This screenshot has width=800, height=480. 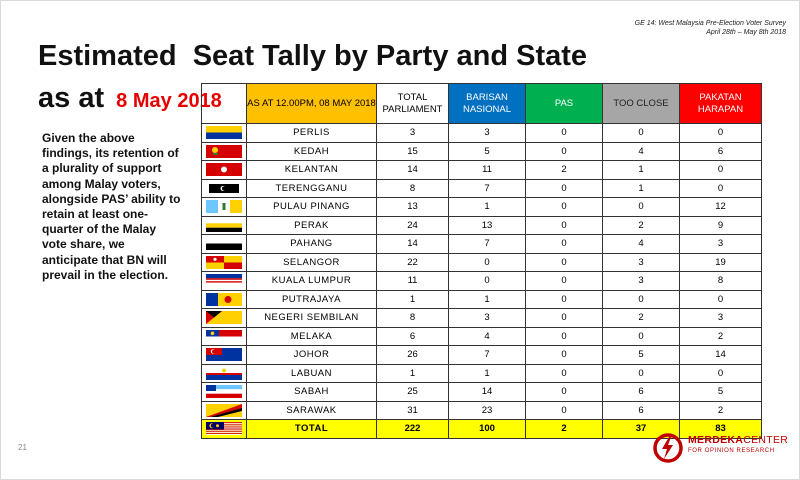 I want to click on total-row: TOTAL 222 100 2 37 83, so click(x=481, y=429).